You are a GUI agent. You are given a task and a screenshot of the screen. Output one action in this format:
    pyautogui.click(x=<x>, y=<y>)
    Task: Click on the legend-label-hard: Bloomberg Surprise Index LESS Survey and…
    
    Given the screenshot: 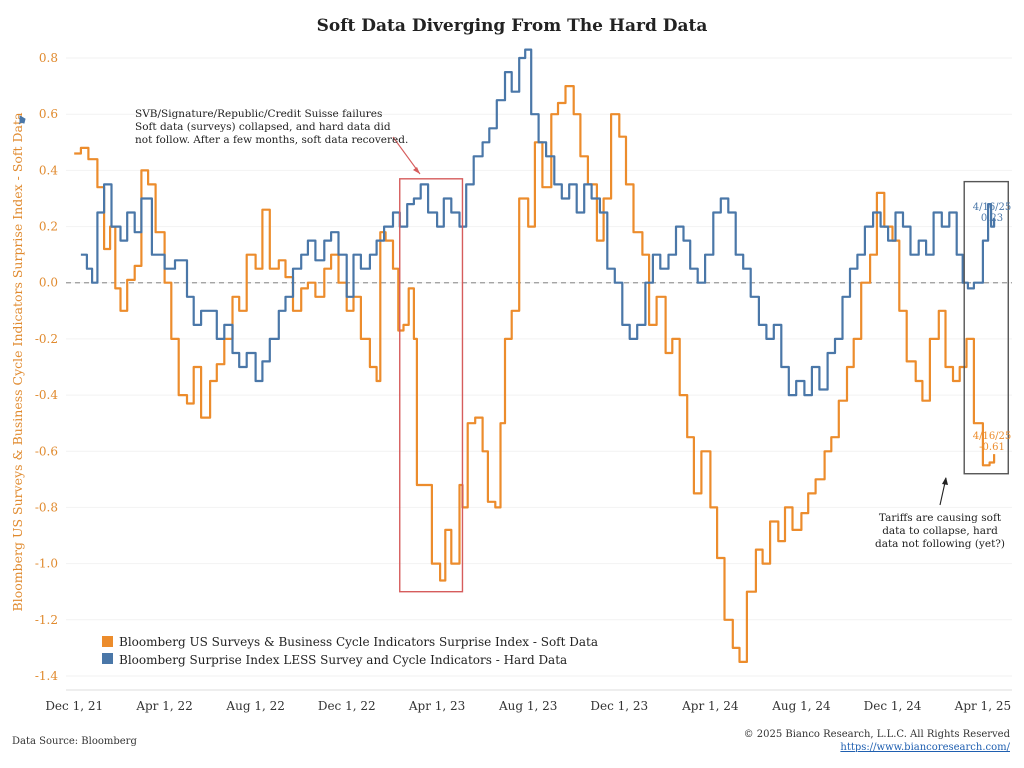 What is the action you would take?
    pyautogui.click(x=343, y=660)
    